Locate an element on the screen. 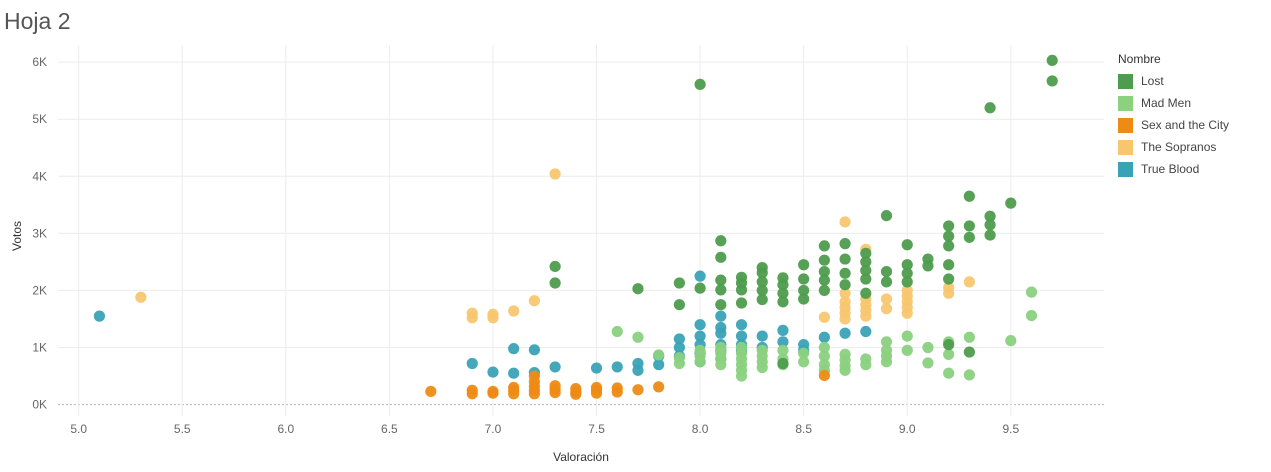  legend-item: Mad Men is located at coordinates (1173, 103).